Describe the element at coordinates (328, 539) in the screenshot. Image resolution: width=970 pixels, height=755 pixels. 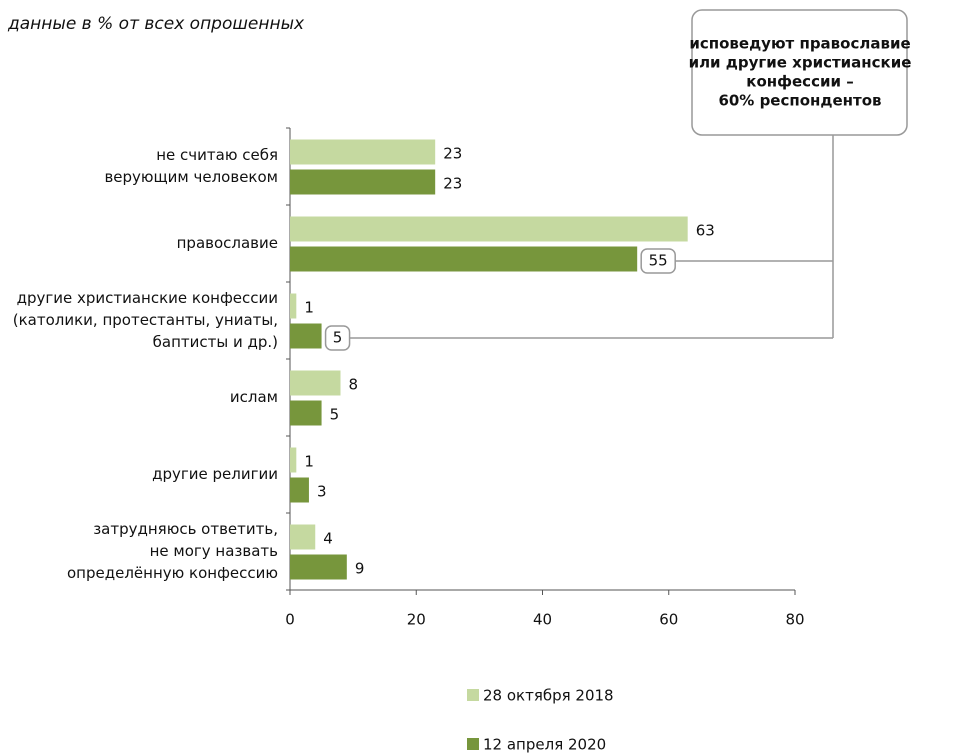
I see `value-label: 4` at that location.